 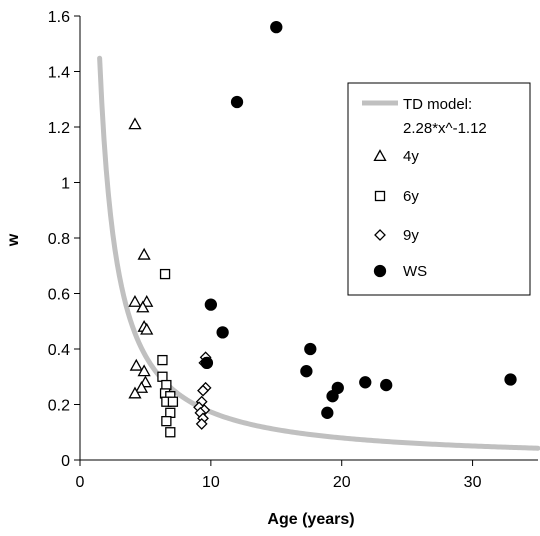 What do you see at coordinates (59, 239) in the screenshot?
I see `y-tick-label: 0.8` at bounding box center [59, 239].